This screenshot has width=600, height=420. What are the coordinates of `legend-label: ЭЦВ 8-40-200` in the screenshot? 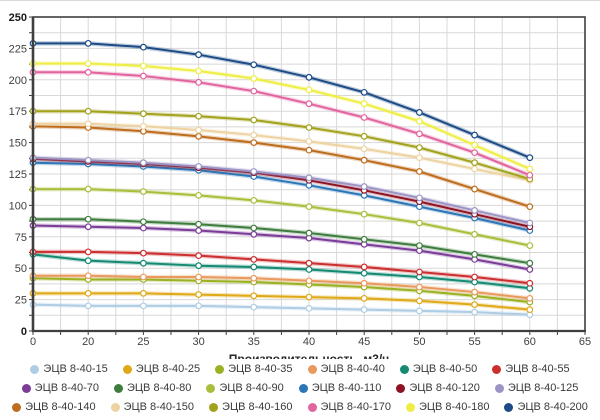 It's located at (552, 407).